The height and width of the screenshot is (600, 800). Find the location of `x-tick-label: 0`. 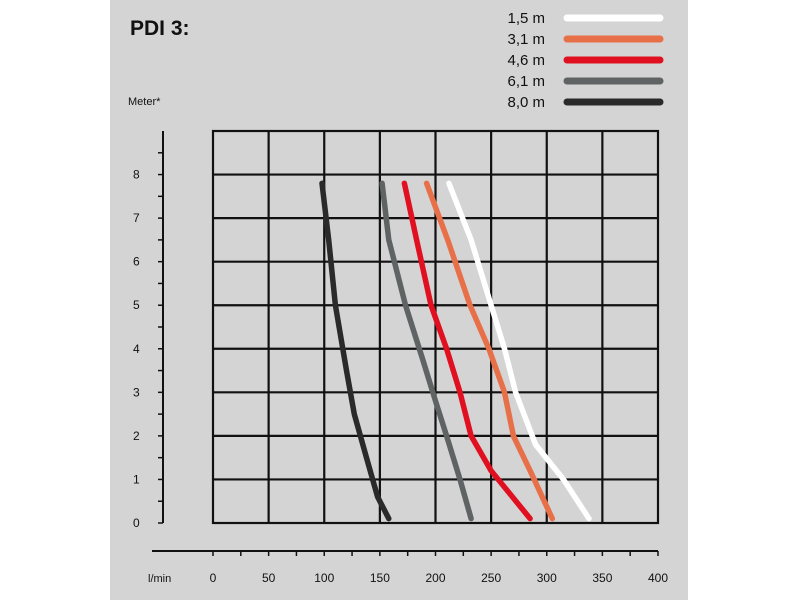

x-tick-label: 0 is located at coordinates (213, 578).